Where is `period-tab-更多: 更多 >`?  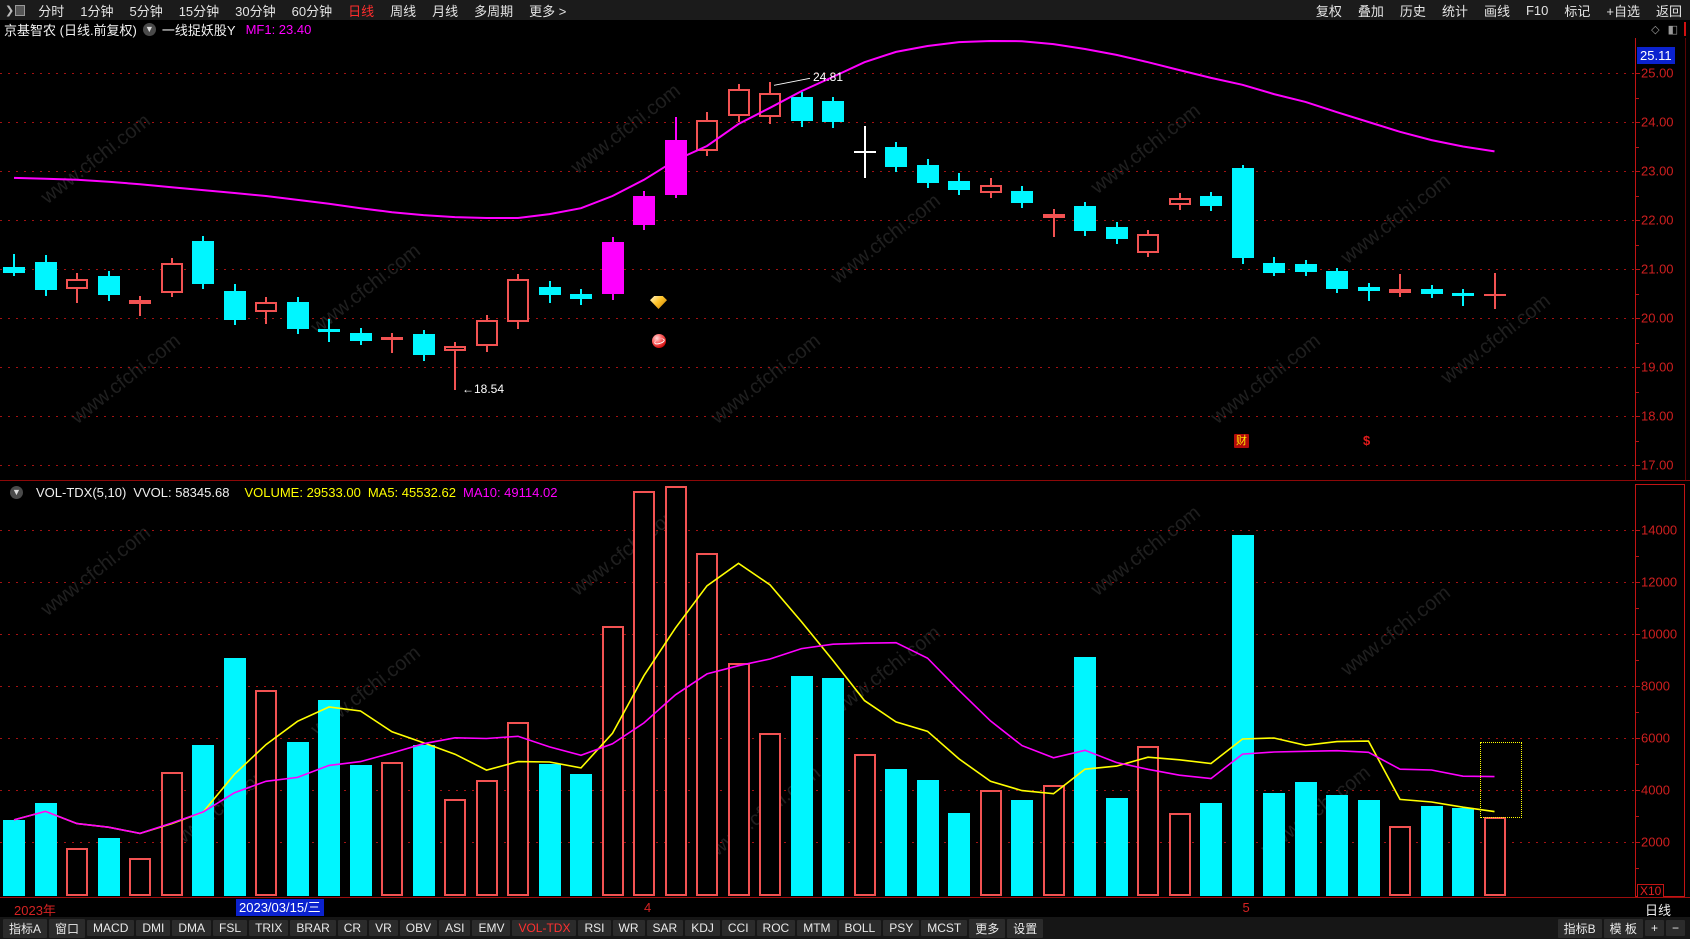 period-tab-更多: 更多 > is located at coordinates (548, 11).